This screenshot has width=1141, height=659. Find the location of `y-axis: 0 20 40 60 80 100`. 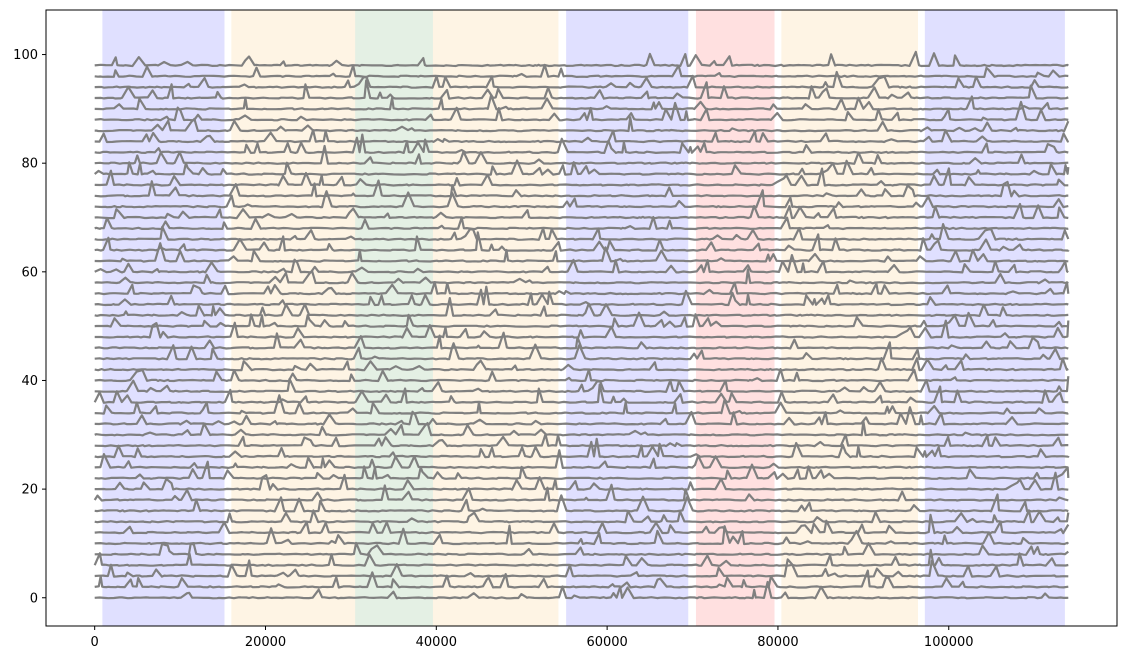

y-axis: 0 20 40 60 80 100 is located at coordinates (29, 327).